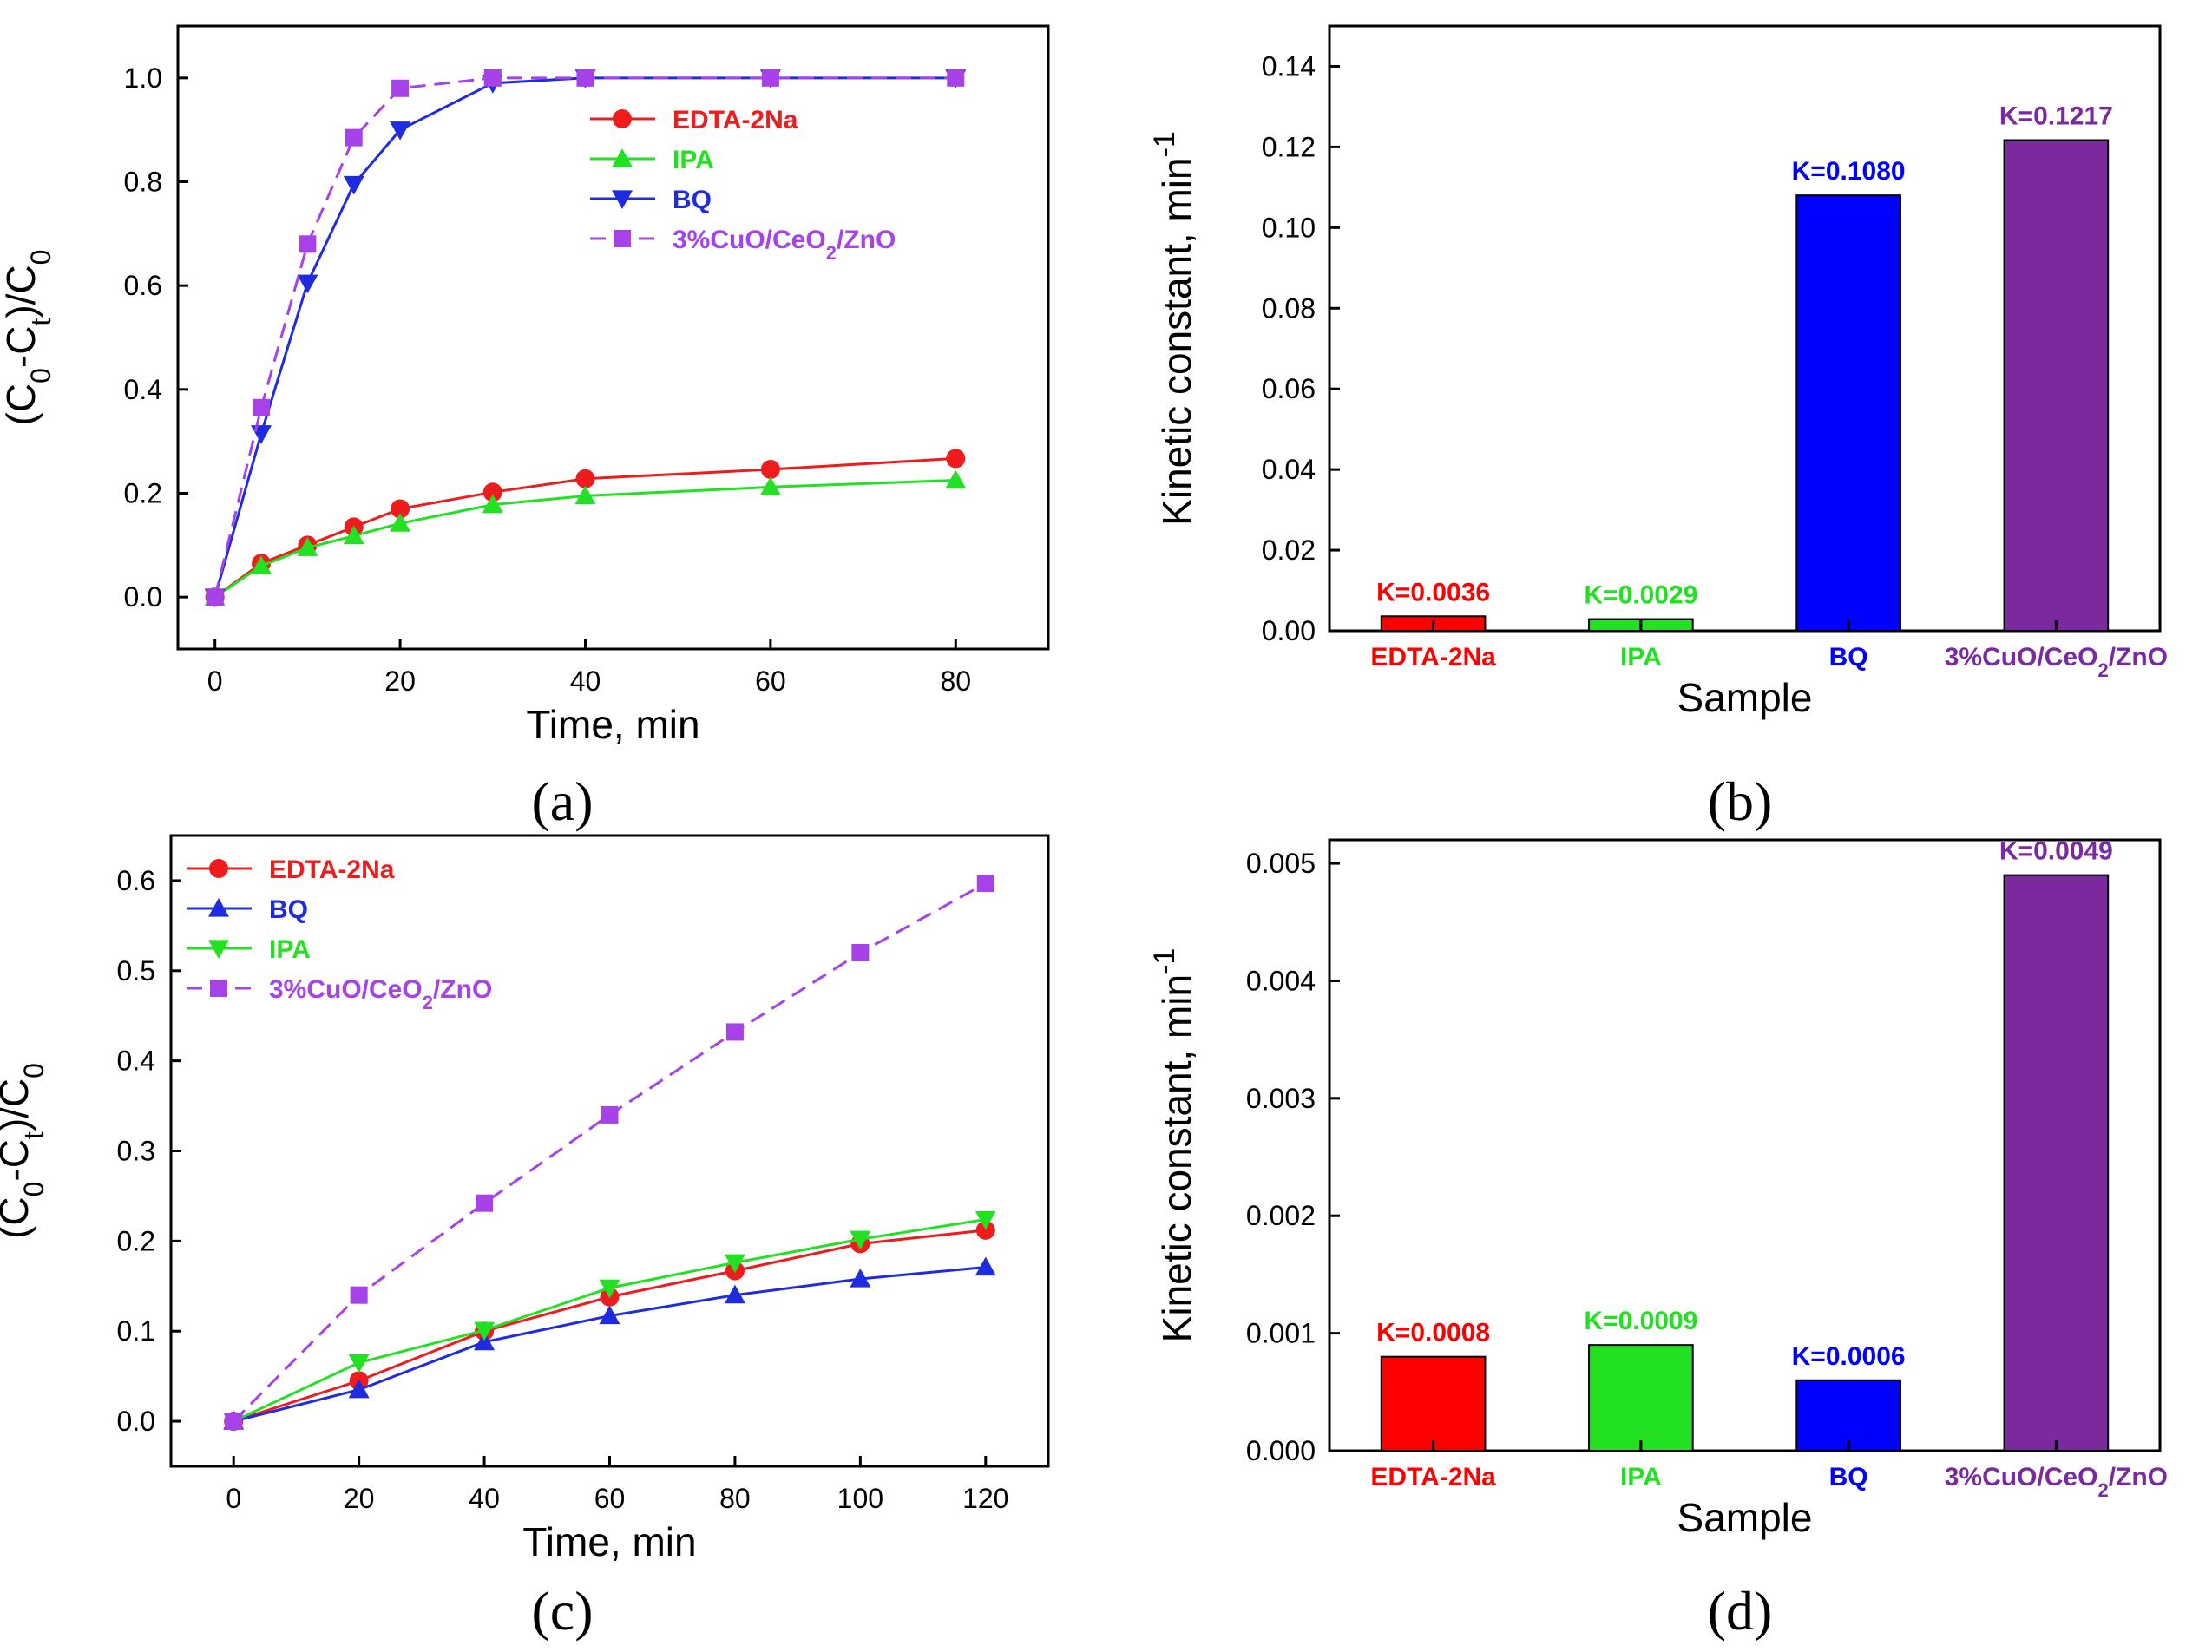  Describe the element at coordinates (562, 1611) in the screenshot. I see `caption-c: (c)` at that location.